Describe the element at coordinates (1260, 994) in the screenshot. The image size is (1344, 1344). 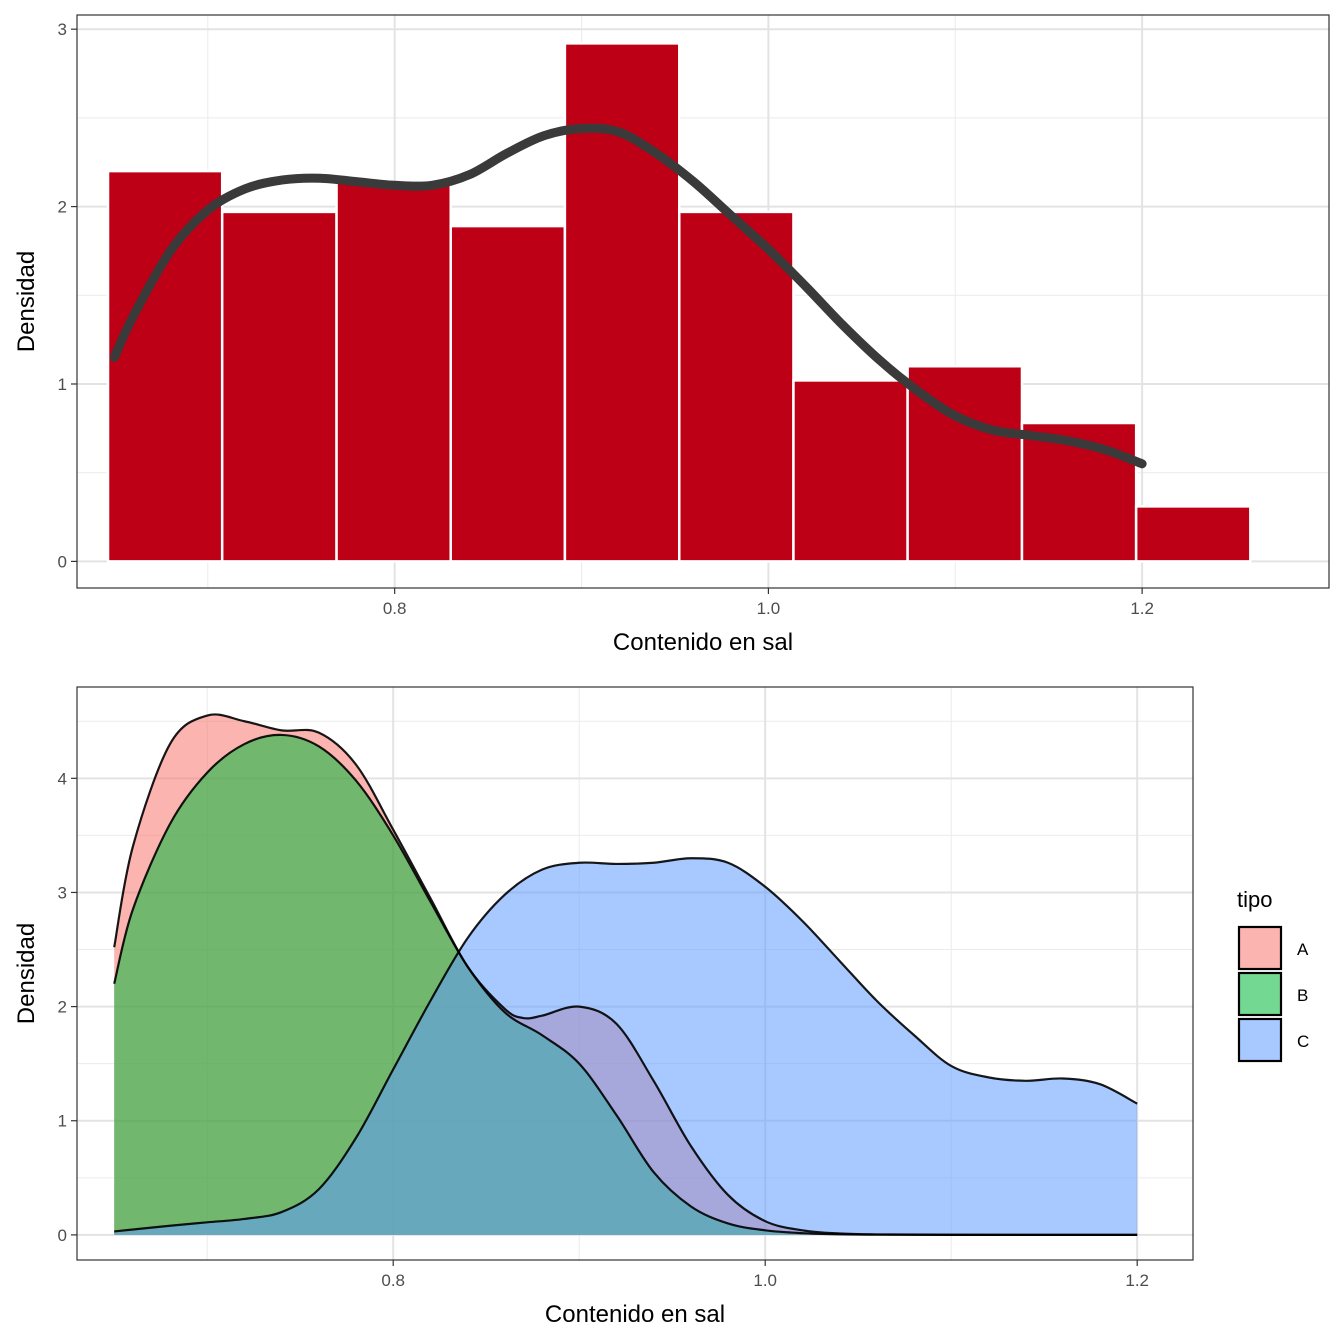
I see `legend-key-B` at that location.